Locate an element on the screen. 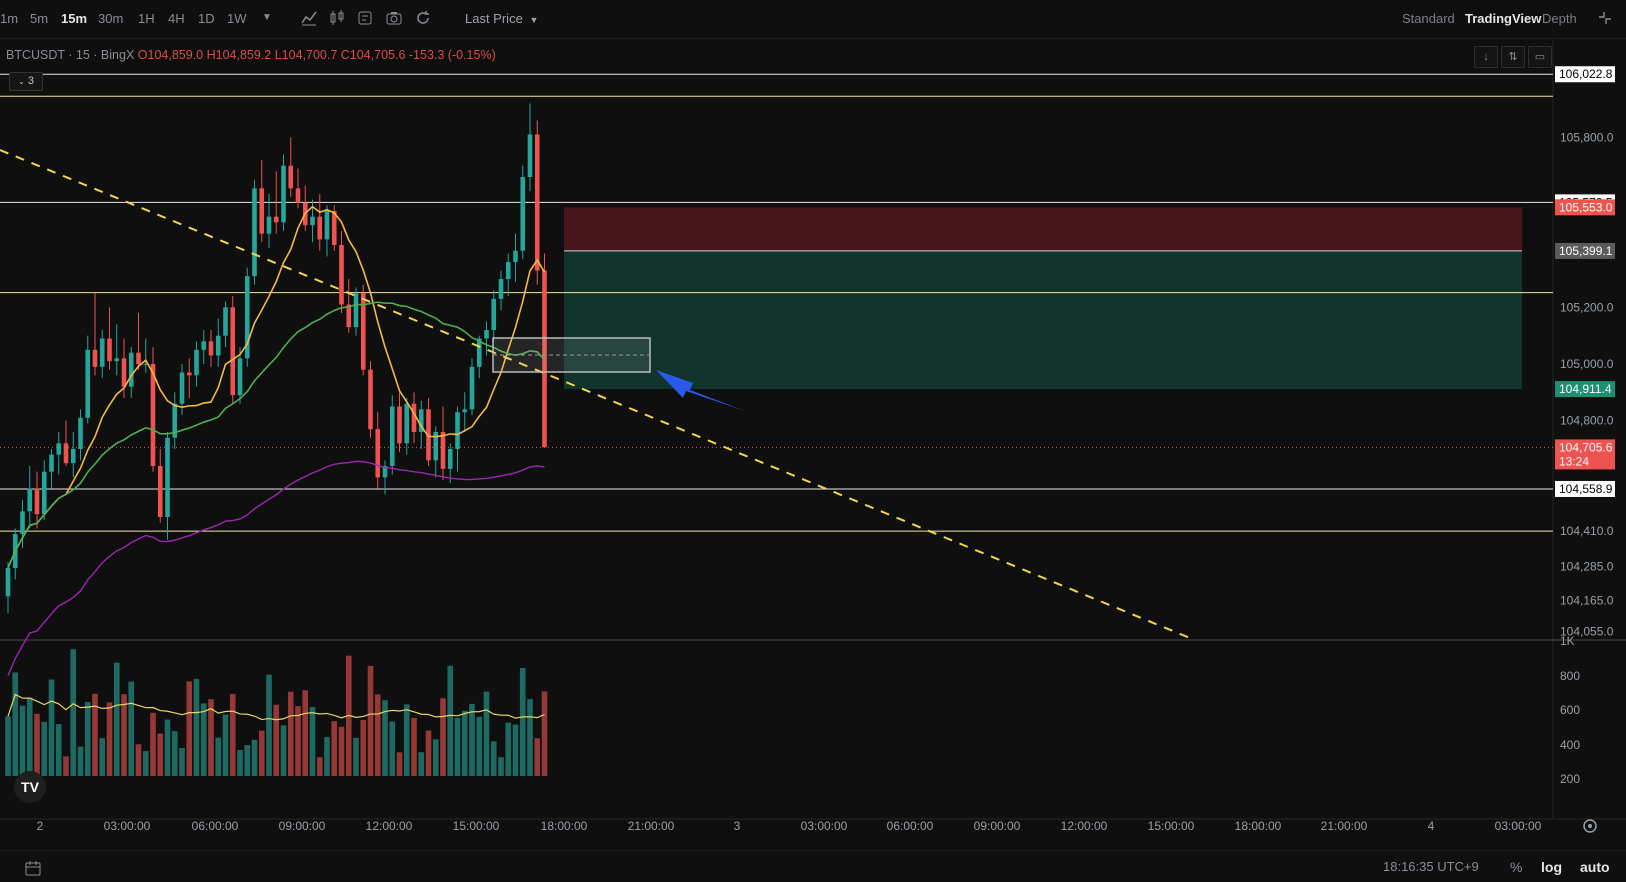  volume-tick-label: 400 is located at coordinates (1570, 745).